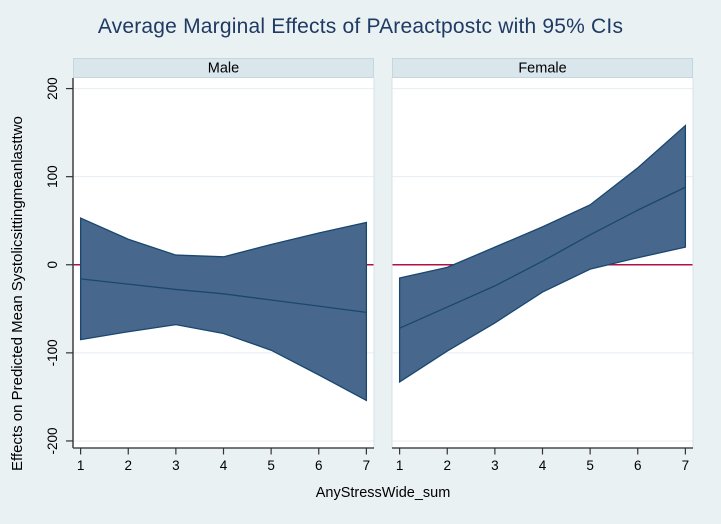 The image size is (721, 524). I want to click on x-axis-label: AnyStressWide_sum, so click(383, 493).